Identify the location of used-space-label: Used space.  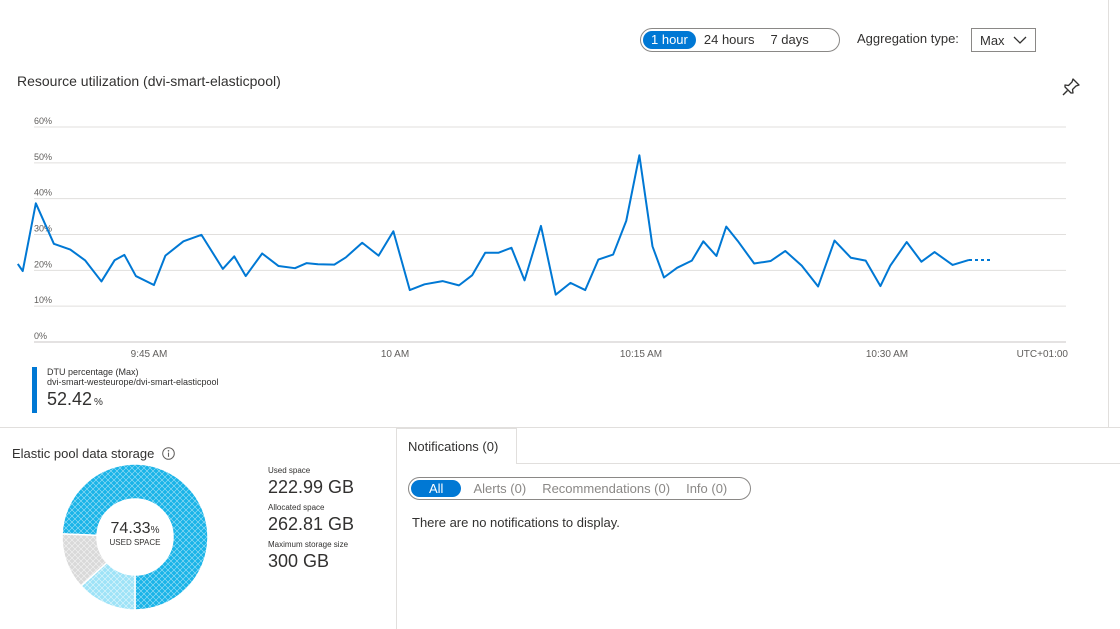
(289, 470).